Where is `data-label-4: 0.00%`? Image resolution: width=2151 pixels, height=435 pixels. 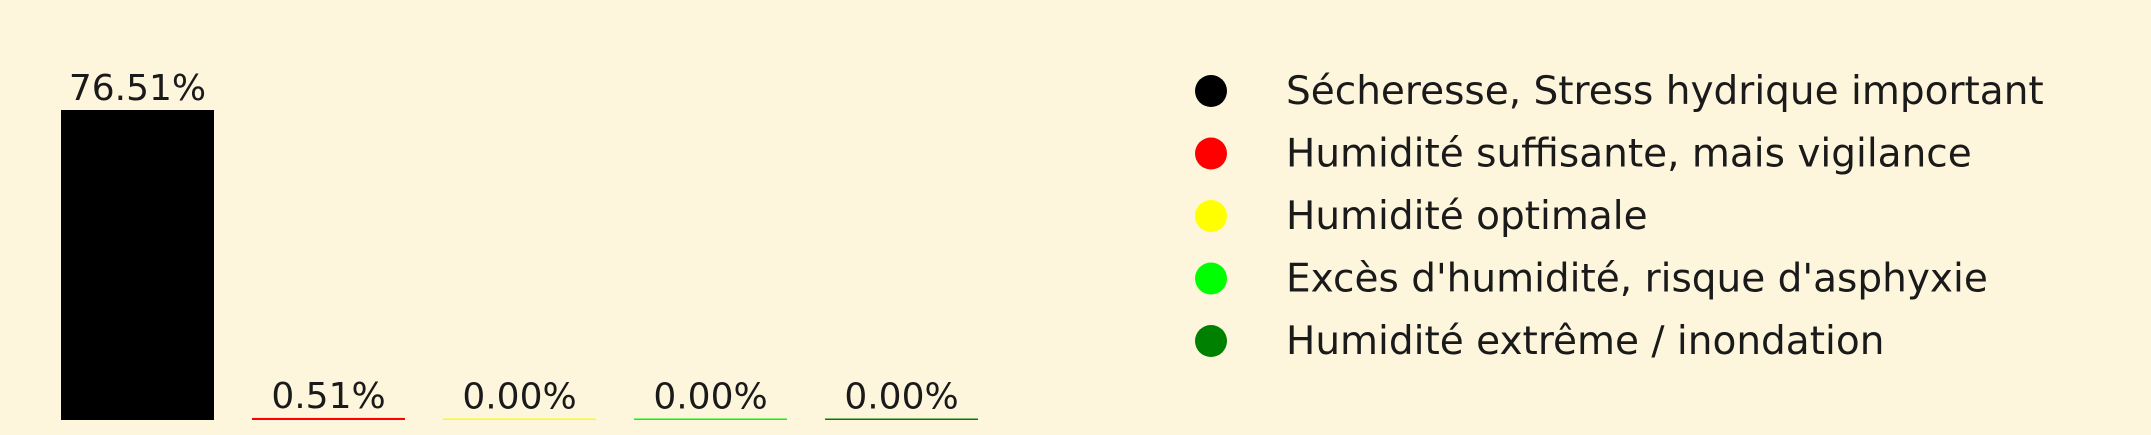 data-label-4: 0.00% is located at coordinates (710, 397).